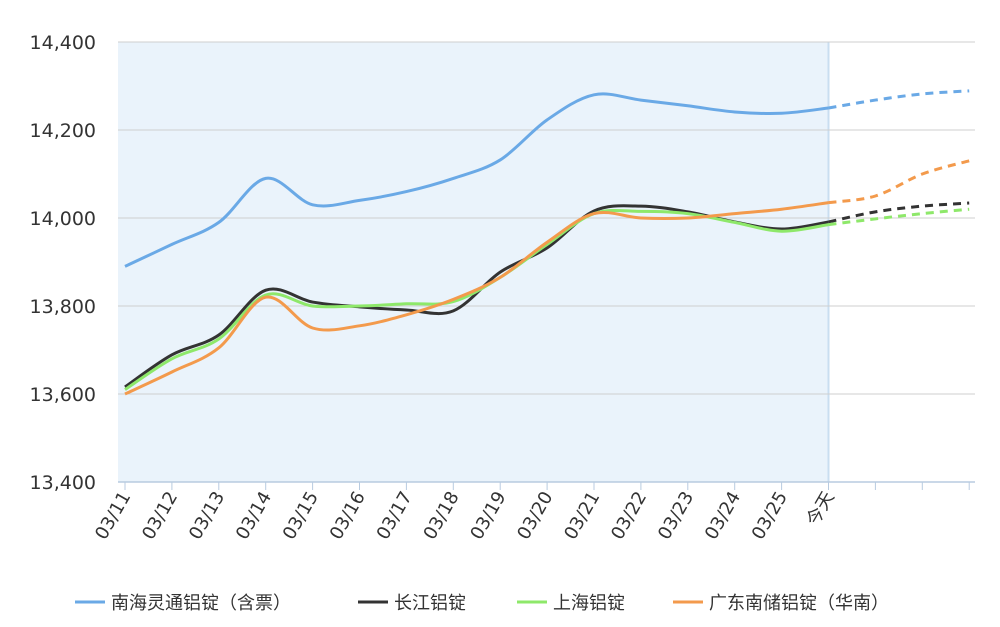  Describe the element at coordinates (63, 43) in the screenshot. I see `y-tick-label: 14,400` at that location.